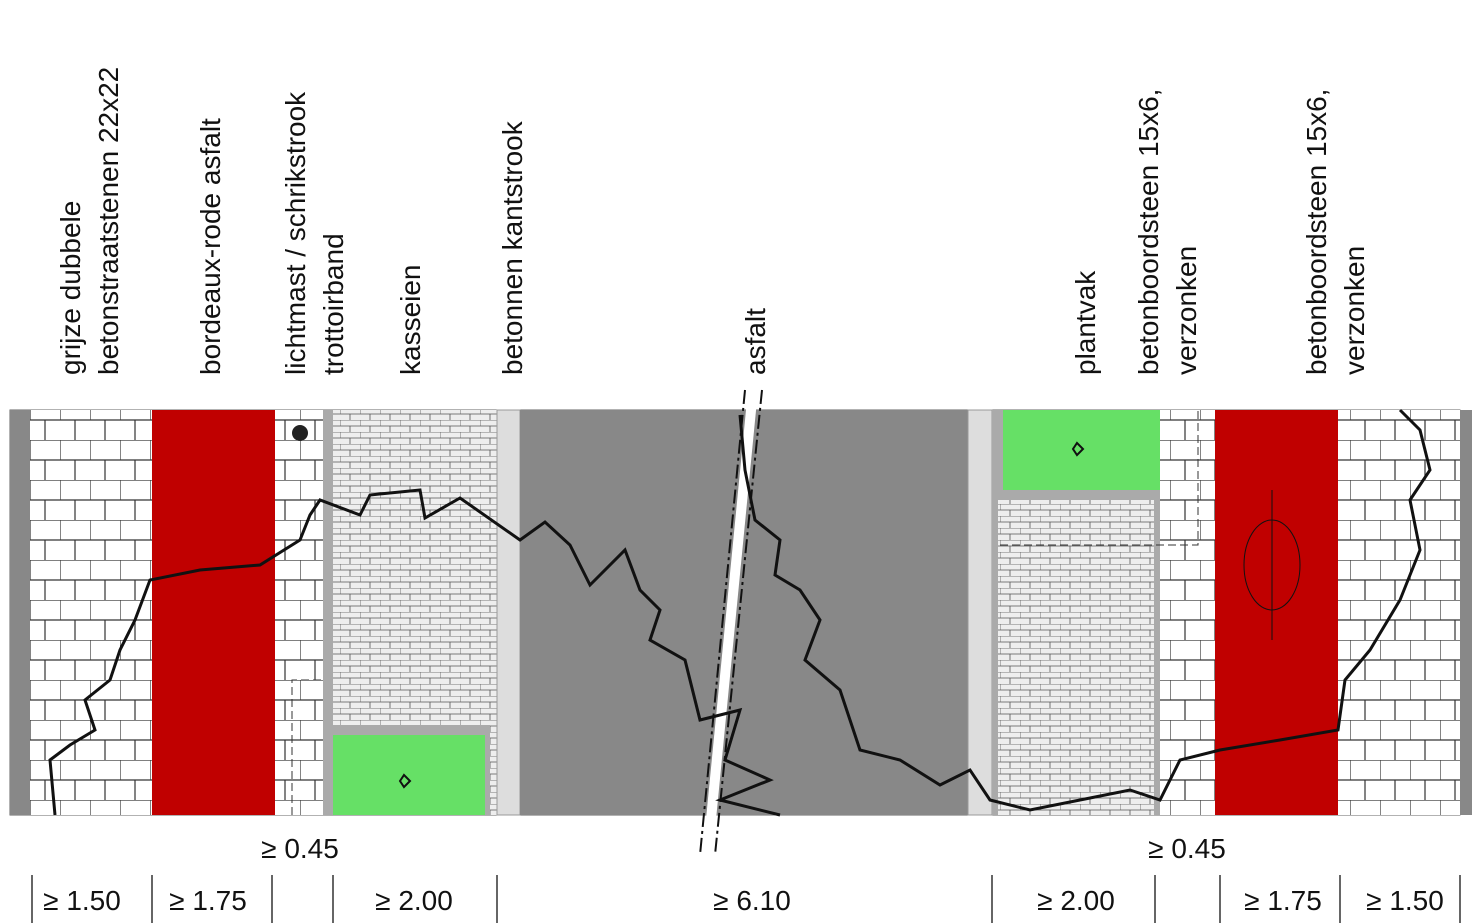  I want to click on dimension-label: ≥ 6.10, so click(752, 900).